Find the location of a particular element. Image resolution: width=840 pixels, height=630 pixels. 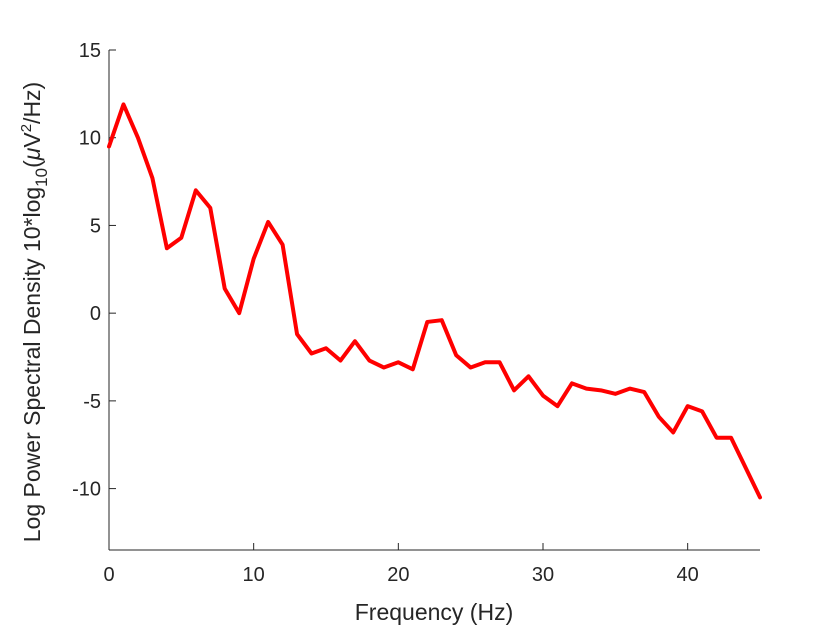

y-axis-label-open-paren: ( is located at coordinates (32, 164).